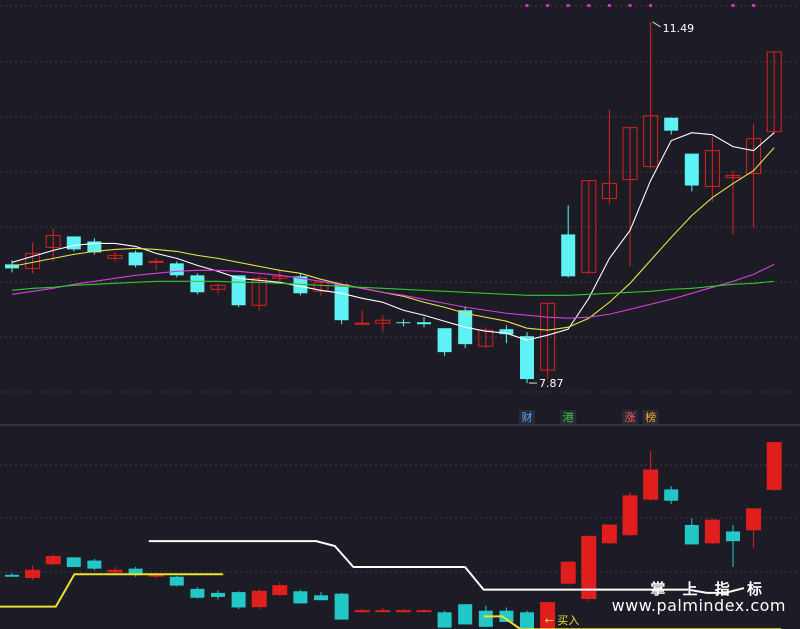 Image resolution: width=800 pixels, height=629 pixels. I want to click on event-marker: 涨, so click(630, 417).